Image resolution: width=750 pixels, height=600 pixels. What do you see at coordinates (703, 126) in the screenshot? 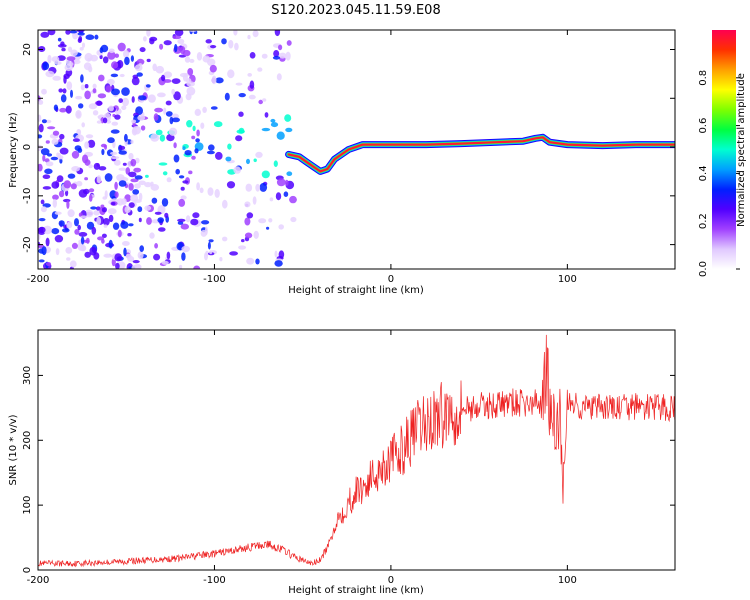
I see `colorbar-tick-label: 0.6` at bounding box center [703, 126].